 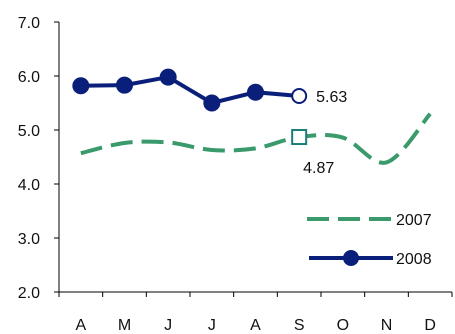 I want to click on y-tick-label: 6.0, so click(x=29, y=77).